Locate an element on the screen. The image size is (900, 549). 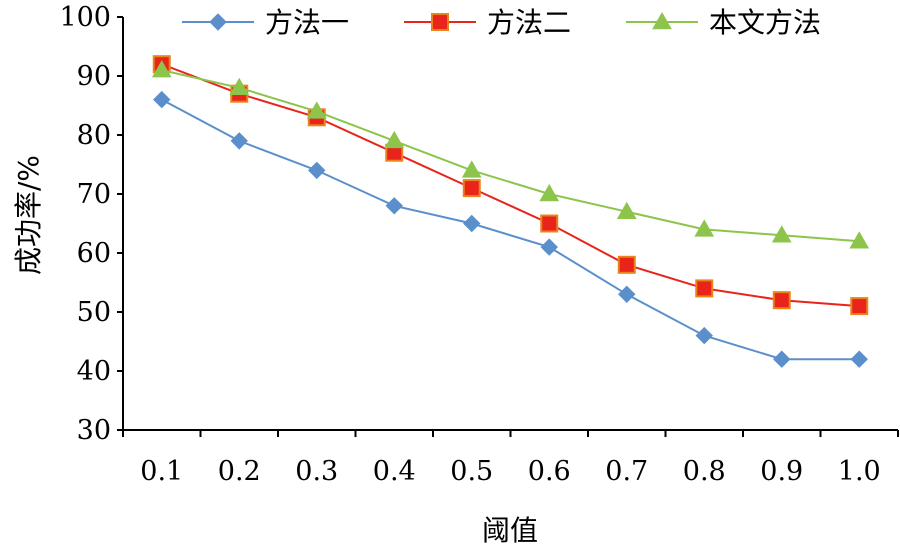
y-tick-label: 50 is located at coordinates (94, 312).